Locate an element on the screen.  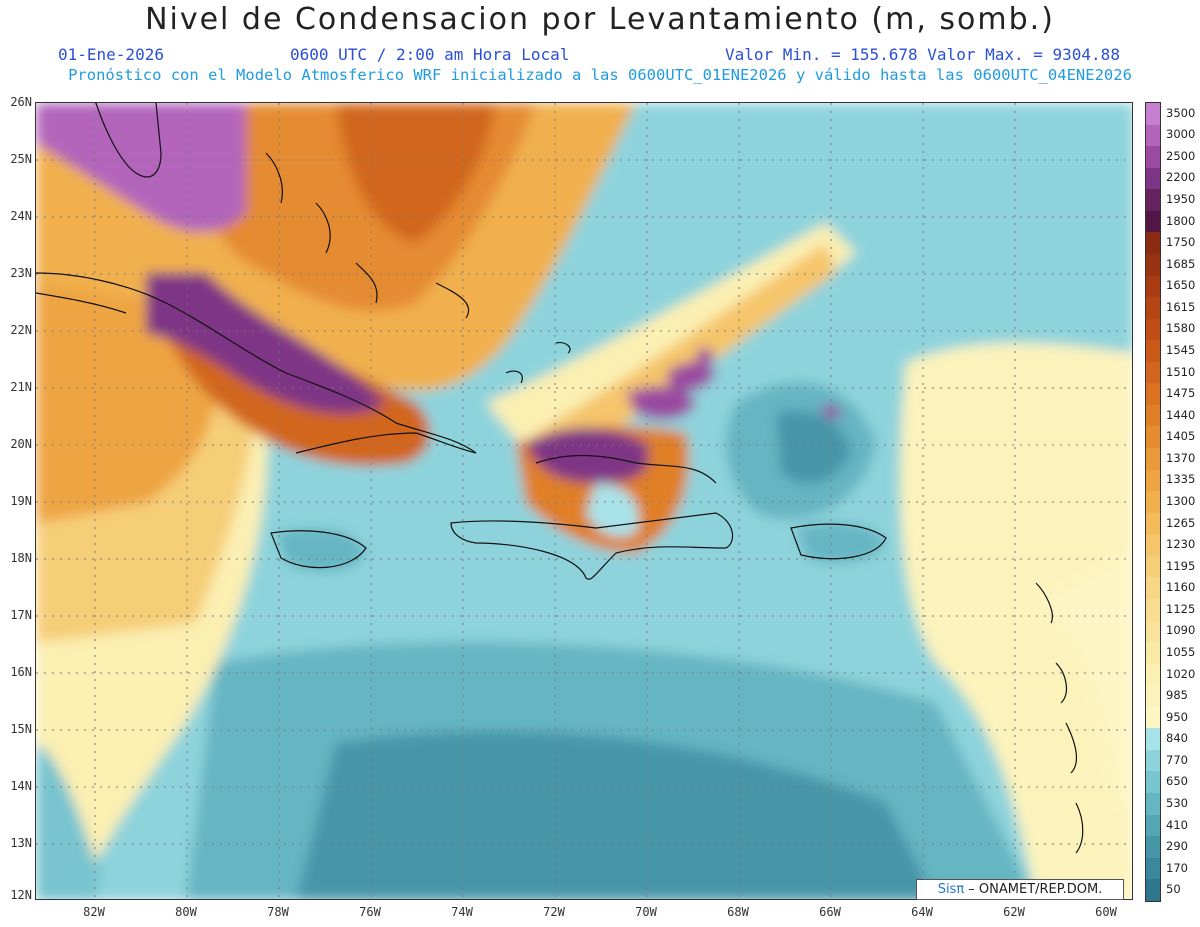
lon-label: 78W is located at coordinates (278, 912).